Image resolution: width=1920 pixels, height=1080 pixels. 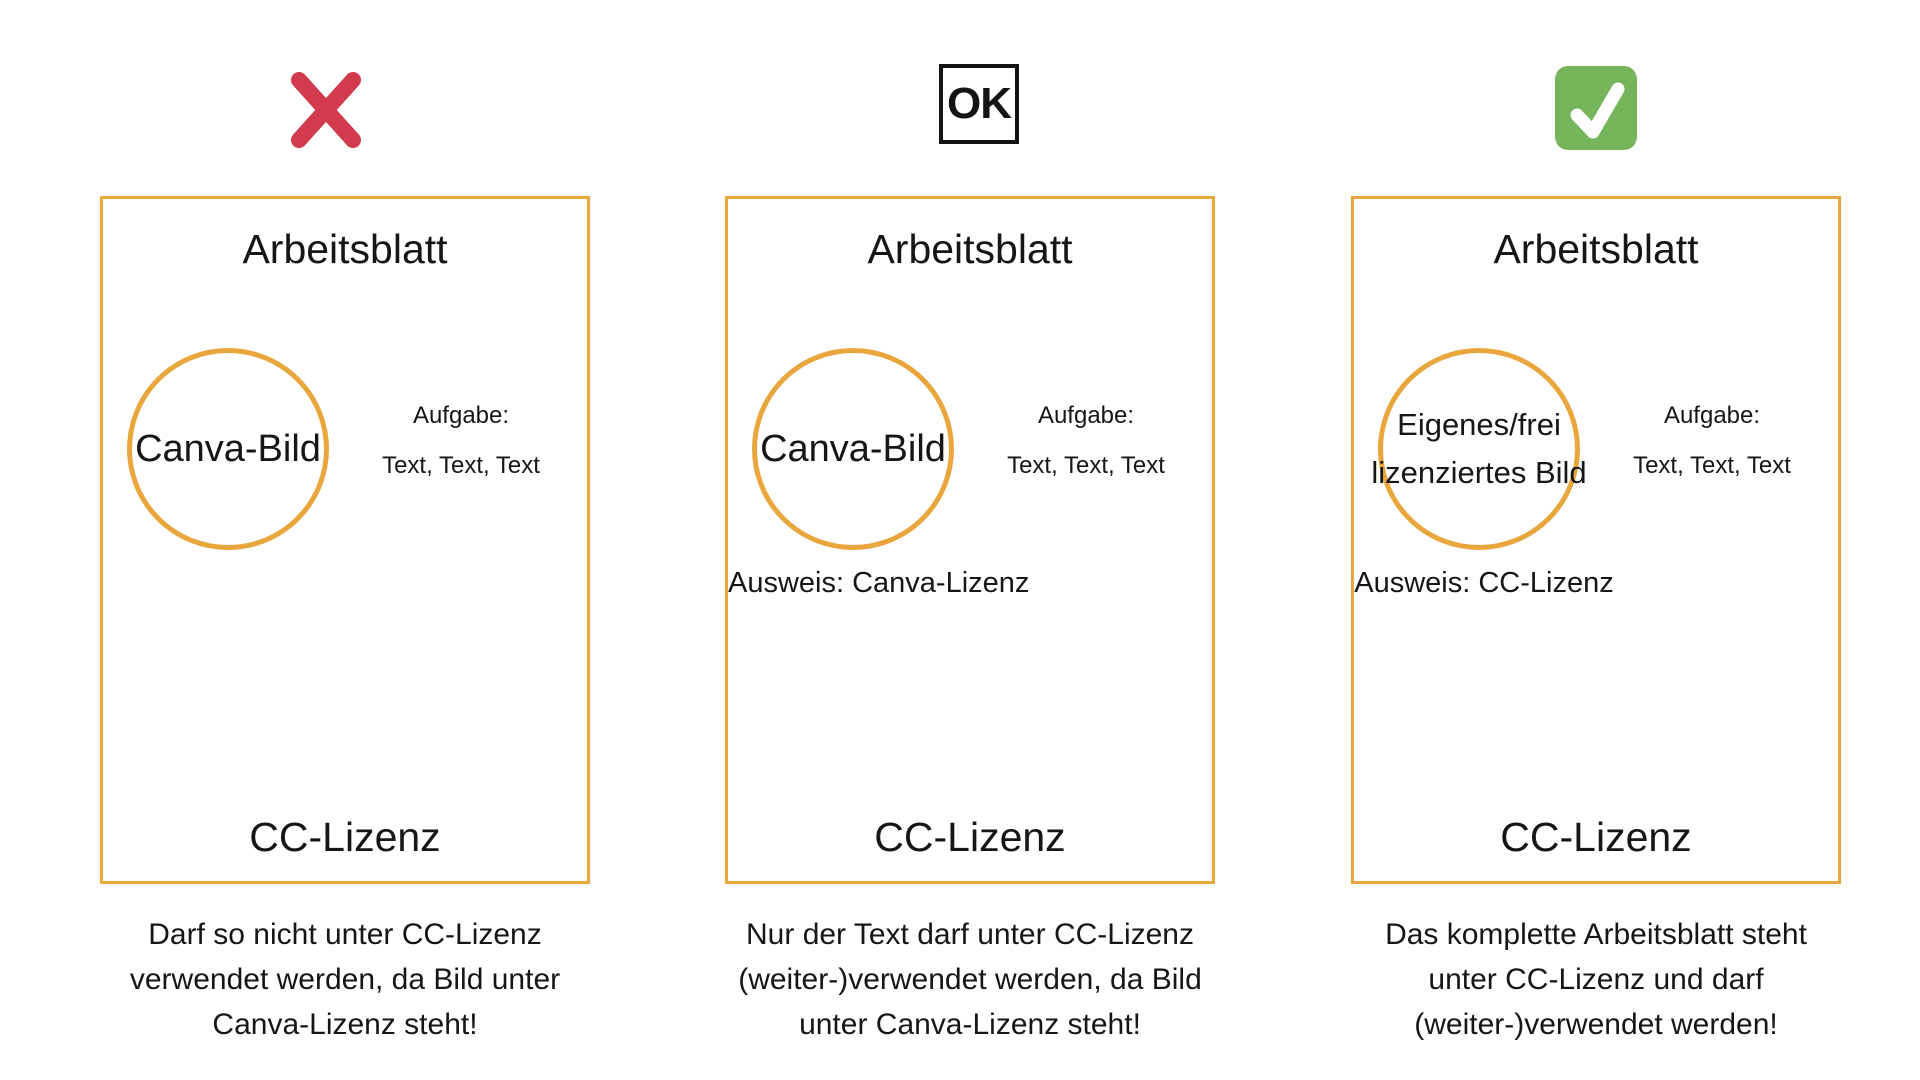 I want to click on image-label-line: Eigenes/frei, so click(x=1479, y=424).